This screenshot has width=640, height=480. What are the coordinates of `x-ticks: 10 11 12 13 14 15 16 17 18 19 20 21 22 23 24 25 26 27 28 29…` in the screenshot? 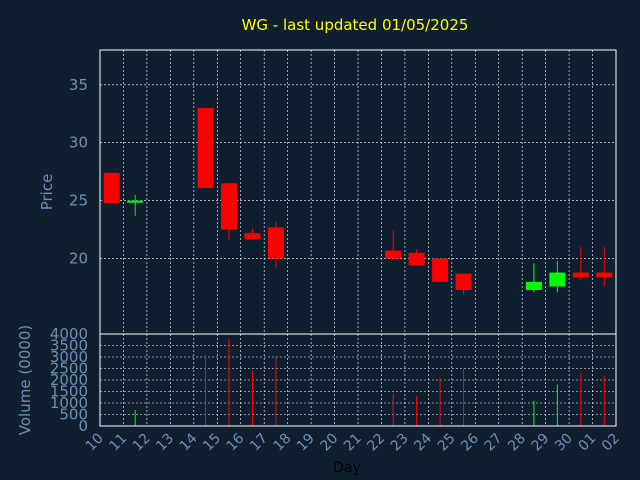 It's located at (353, 442).